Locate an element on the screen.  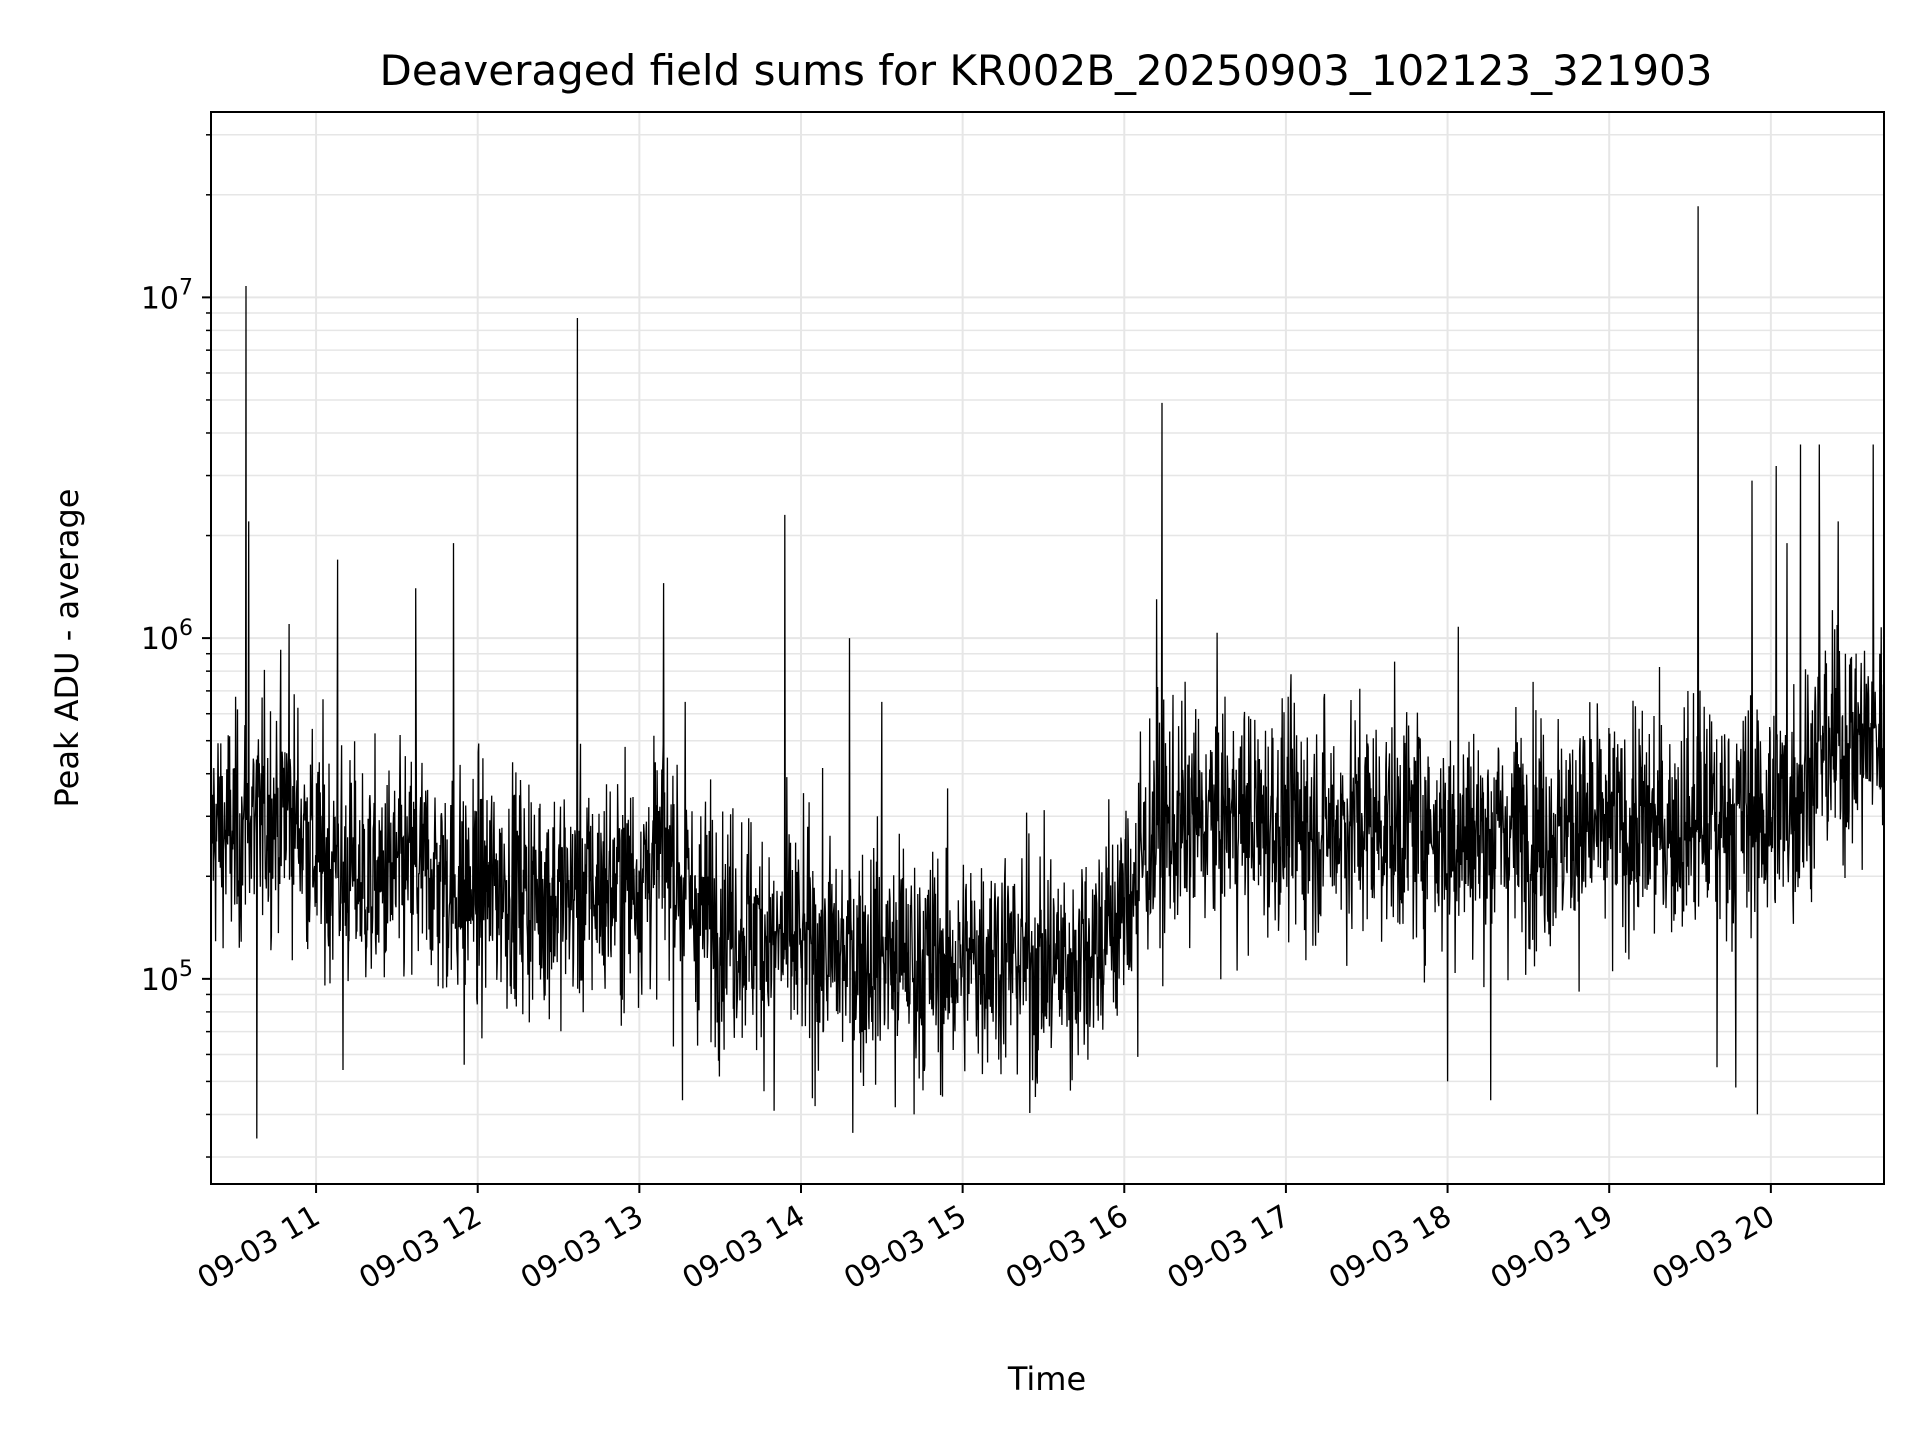
y-axis-label: Peak ADU - average is located at coordinates (67, 648).